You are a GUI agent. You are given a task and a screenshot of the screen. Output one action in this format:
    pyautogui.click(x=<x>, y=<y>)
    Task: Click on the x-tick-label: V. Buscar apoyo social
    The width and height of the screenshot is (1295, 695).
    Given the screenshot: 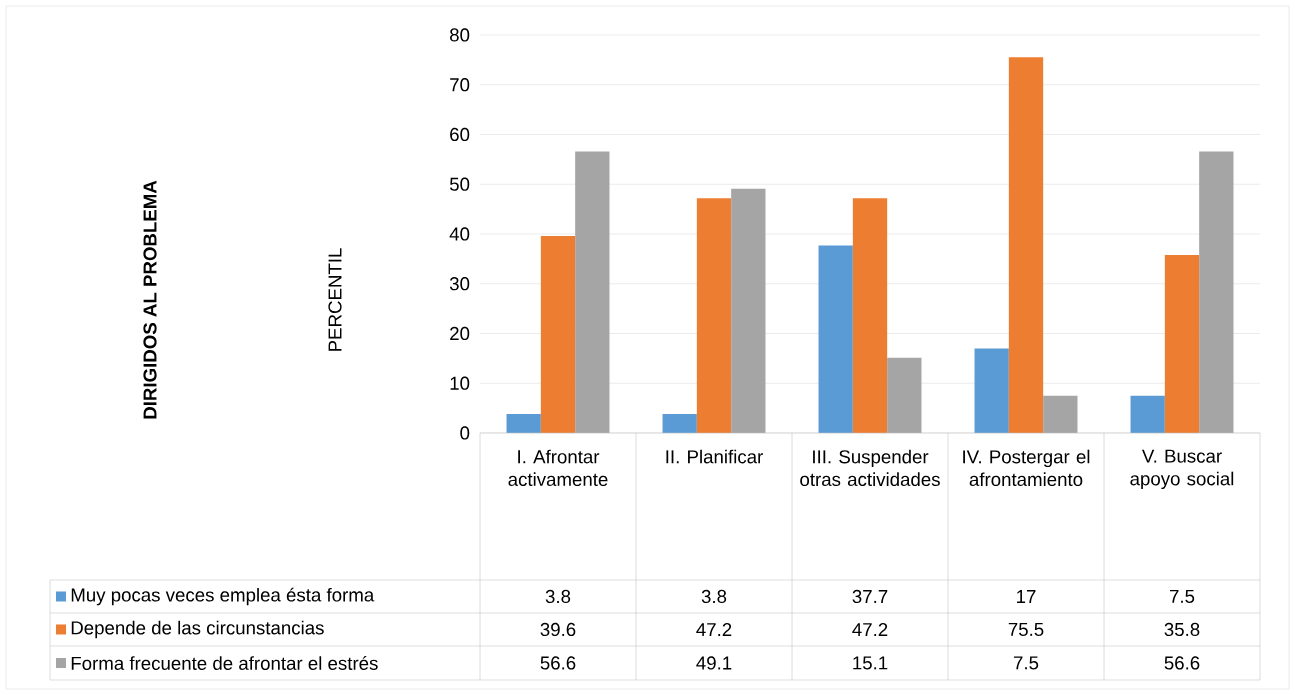 What is the action you would take?
    pyautogui.click(x=1182, y=469)
    